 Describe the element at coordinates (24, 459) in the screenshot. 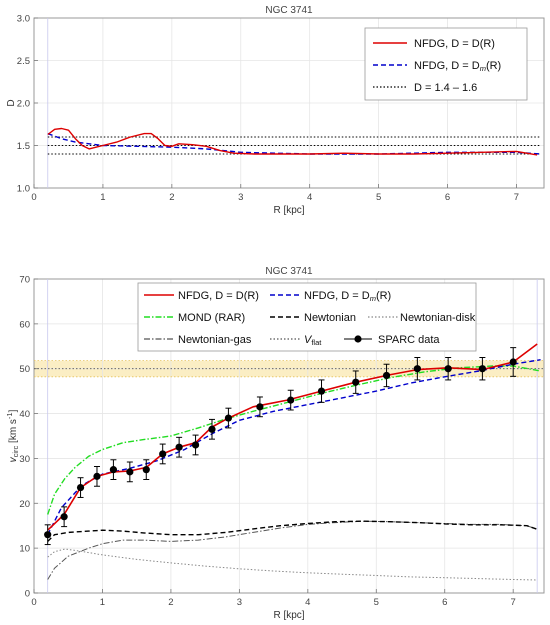

I see `p2-ytick-label-3: 30` at that location.